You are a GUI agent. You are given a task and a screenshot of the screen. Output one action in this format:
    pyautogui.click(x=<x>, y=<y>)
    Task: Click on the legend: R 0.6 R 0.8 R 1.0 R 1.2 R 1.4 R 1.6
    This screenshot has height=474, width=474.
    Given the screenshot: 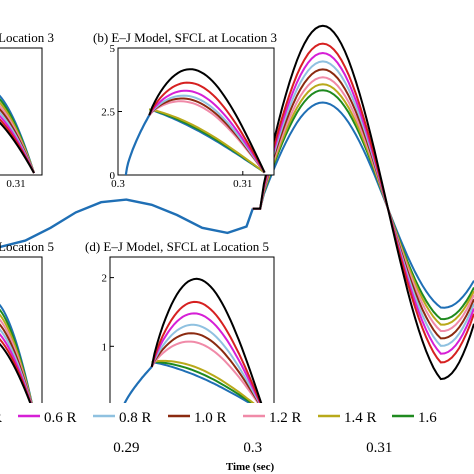 What is the action you would take?
    pyautogui.click(x=237, y=416)
    